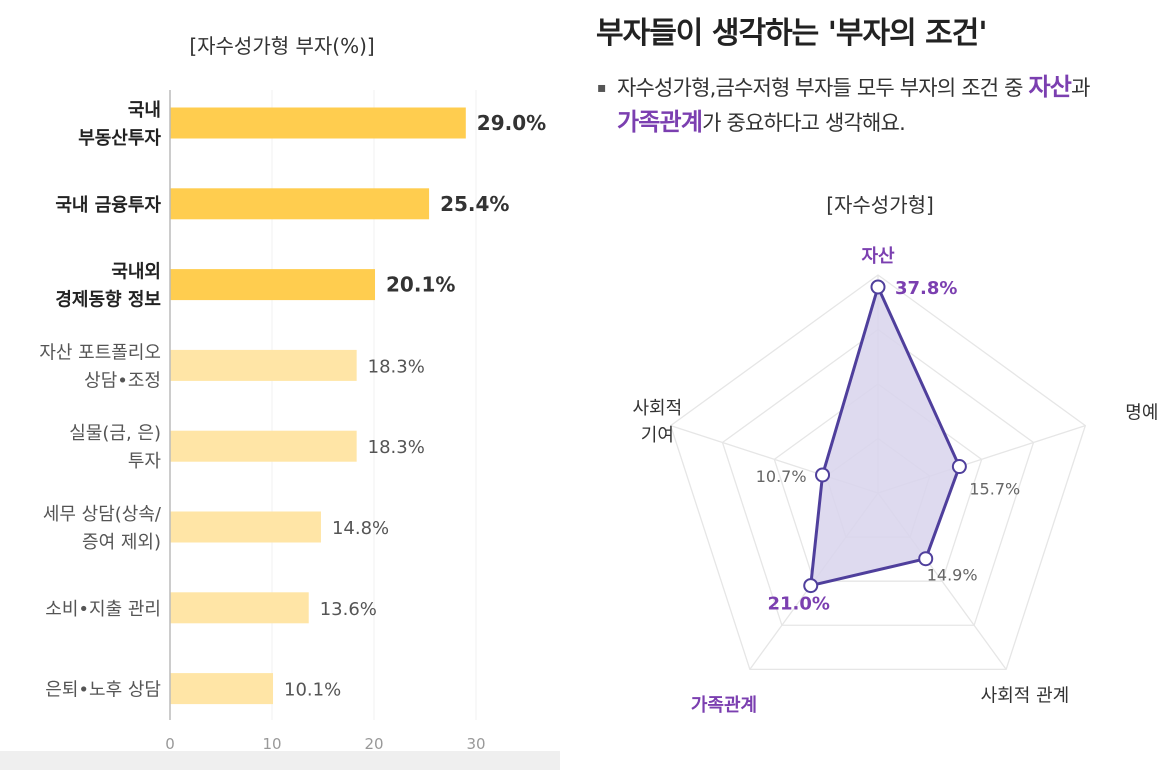  I want to click on description-text-1: 자수성가형,금수저형 부자들 모두 부자의 조건 중, so click(823, 88).